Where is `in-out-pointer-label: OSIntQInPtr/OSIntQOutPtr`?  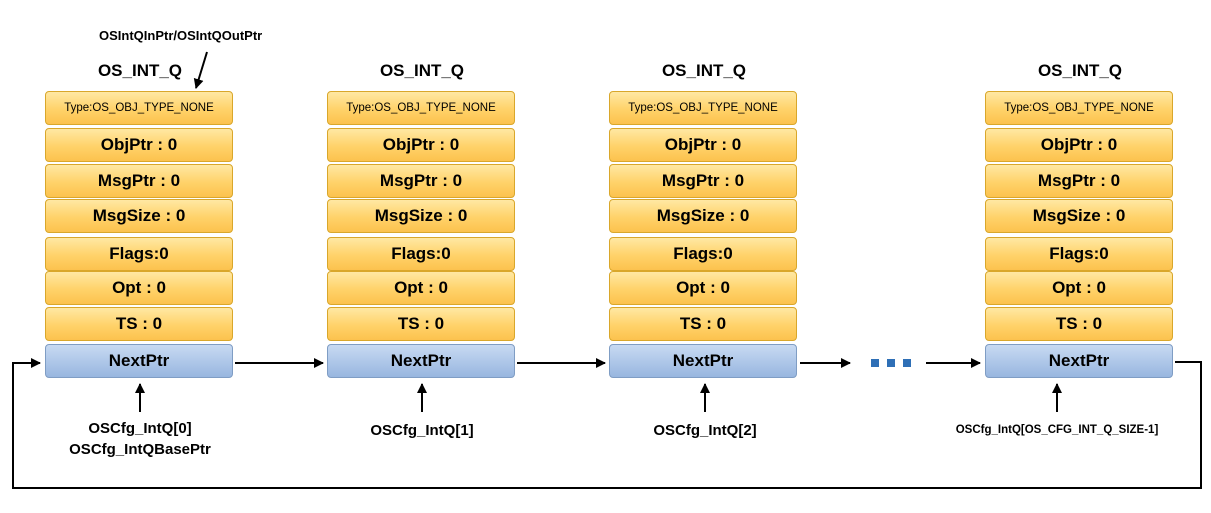
in-out-pointer-label: OSIntQInPtr/OSIntQOutPtr is located at coordinates (181, 35).